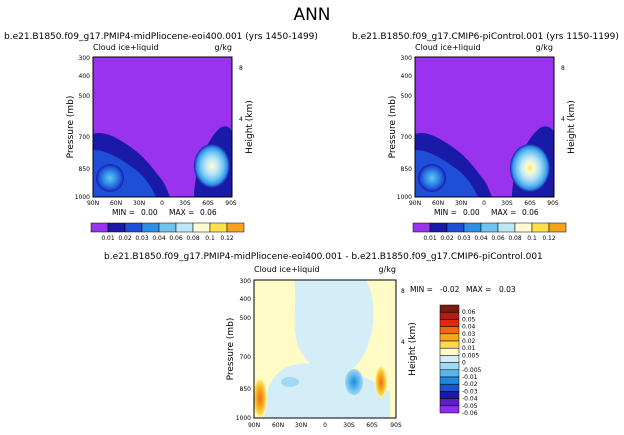  I want to click on panel-3-ylabel: Pressure (mb), so click(231, 349).